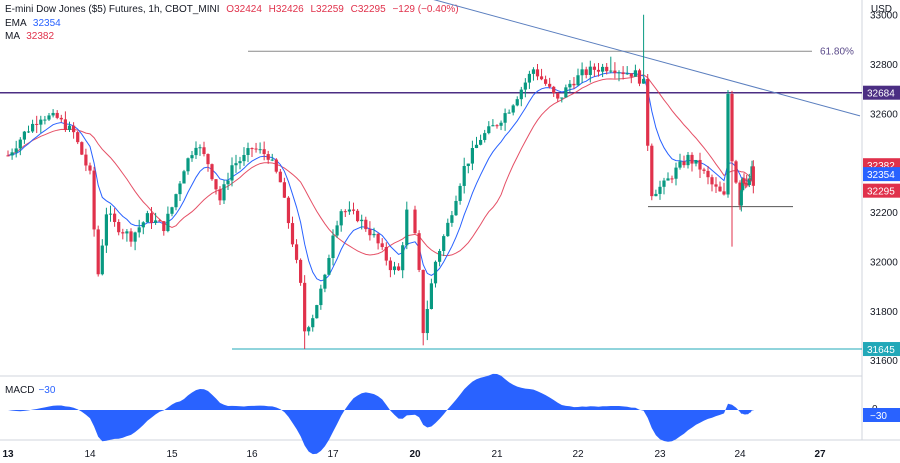  Describe the element at coordinates (232, 24) in the screenshot. I see `legend-row-ema: EMA 32354` at that location.